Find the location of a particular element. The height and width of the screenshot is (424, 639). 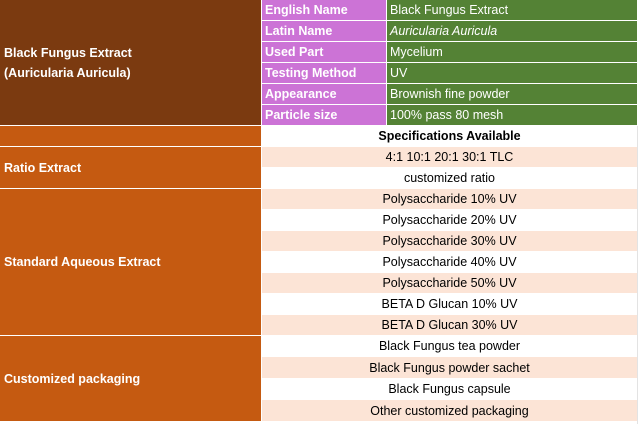

spec-item: Polysaccharide 40% UV is located at coordinates (449, 262).